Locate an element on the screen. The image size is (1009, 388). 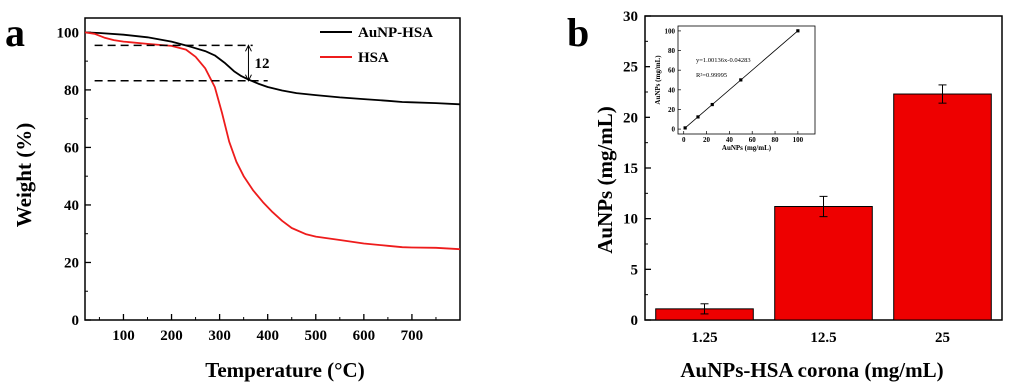
inset-plot-frame is located at coordinates (746, 80).